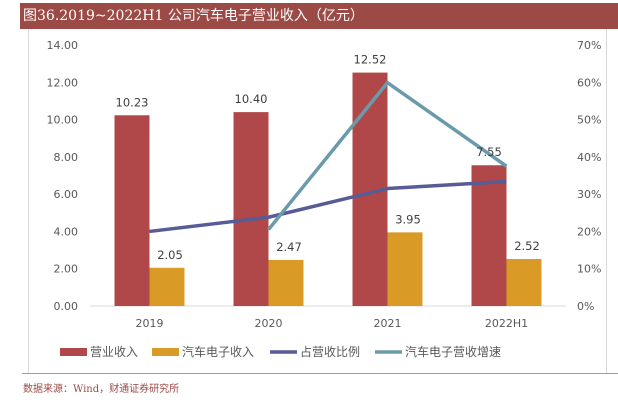 The height and width of the screenshot is (400, 618). What do you see at coordinates (388, 323) in the screenshot?
I see `x-tick-label: 2021` at bounding box center [388, 323].